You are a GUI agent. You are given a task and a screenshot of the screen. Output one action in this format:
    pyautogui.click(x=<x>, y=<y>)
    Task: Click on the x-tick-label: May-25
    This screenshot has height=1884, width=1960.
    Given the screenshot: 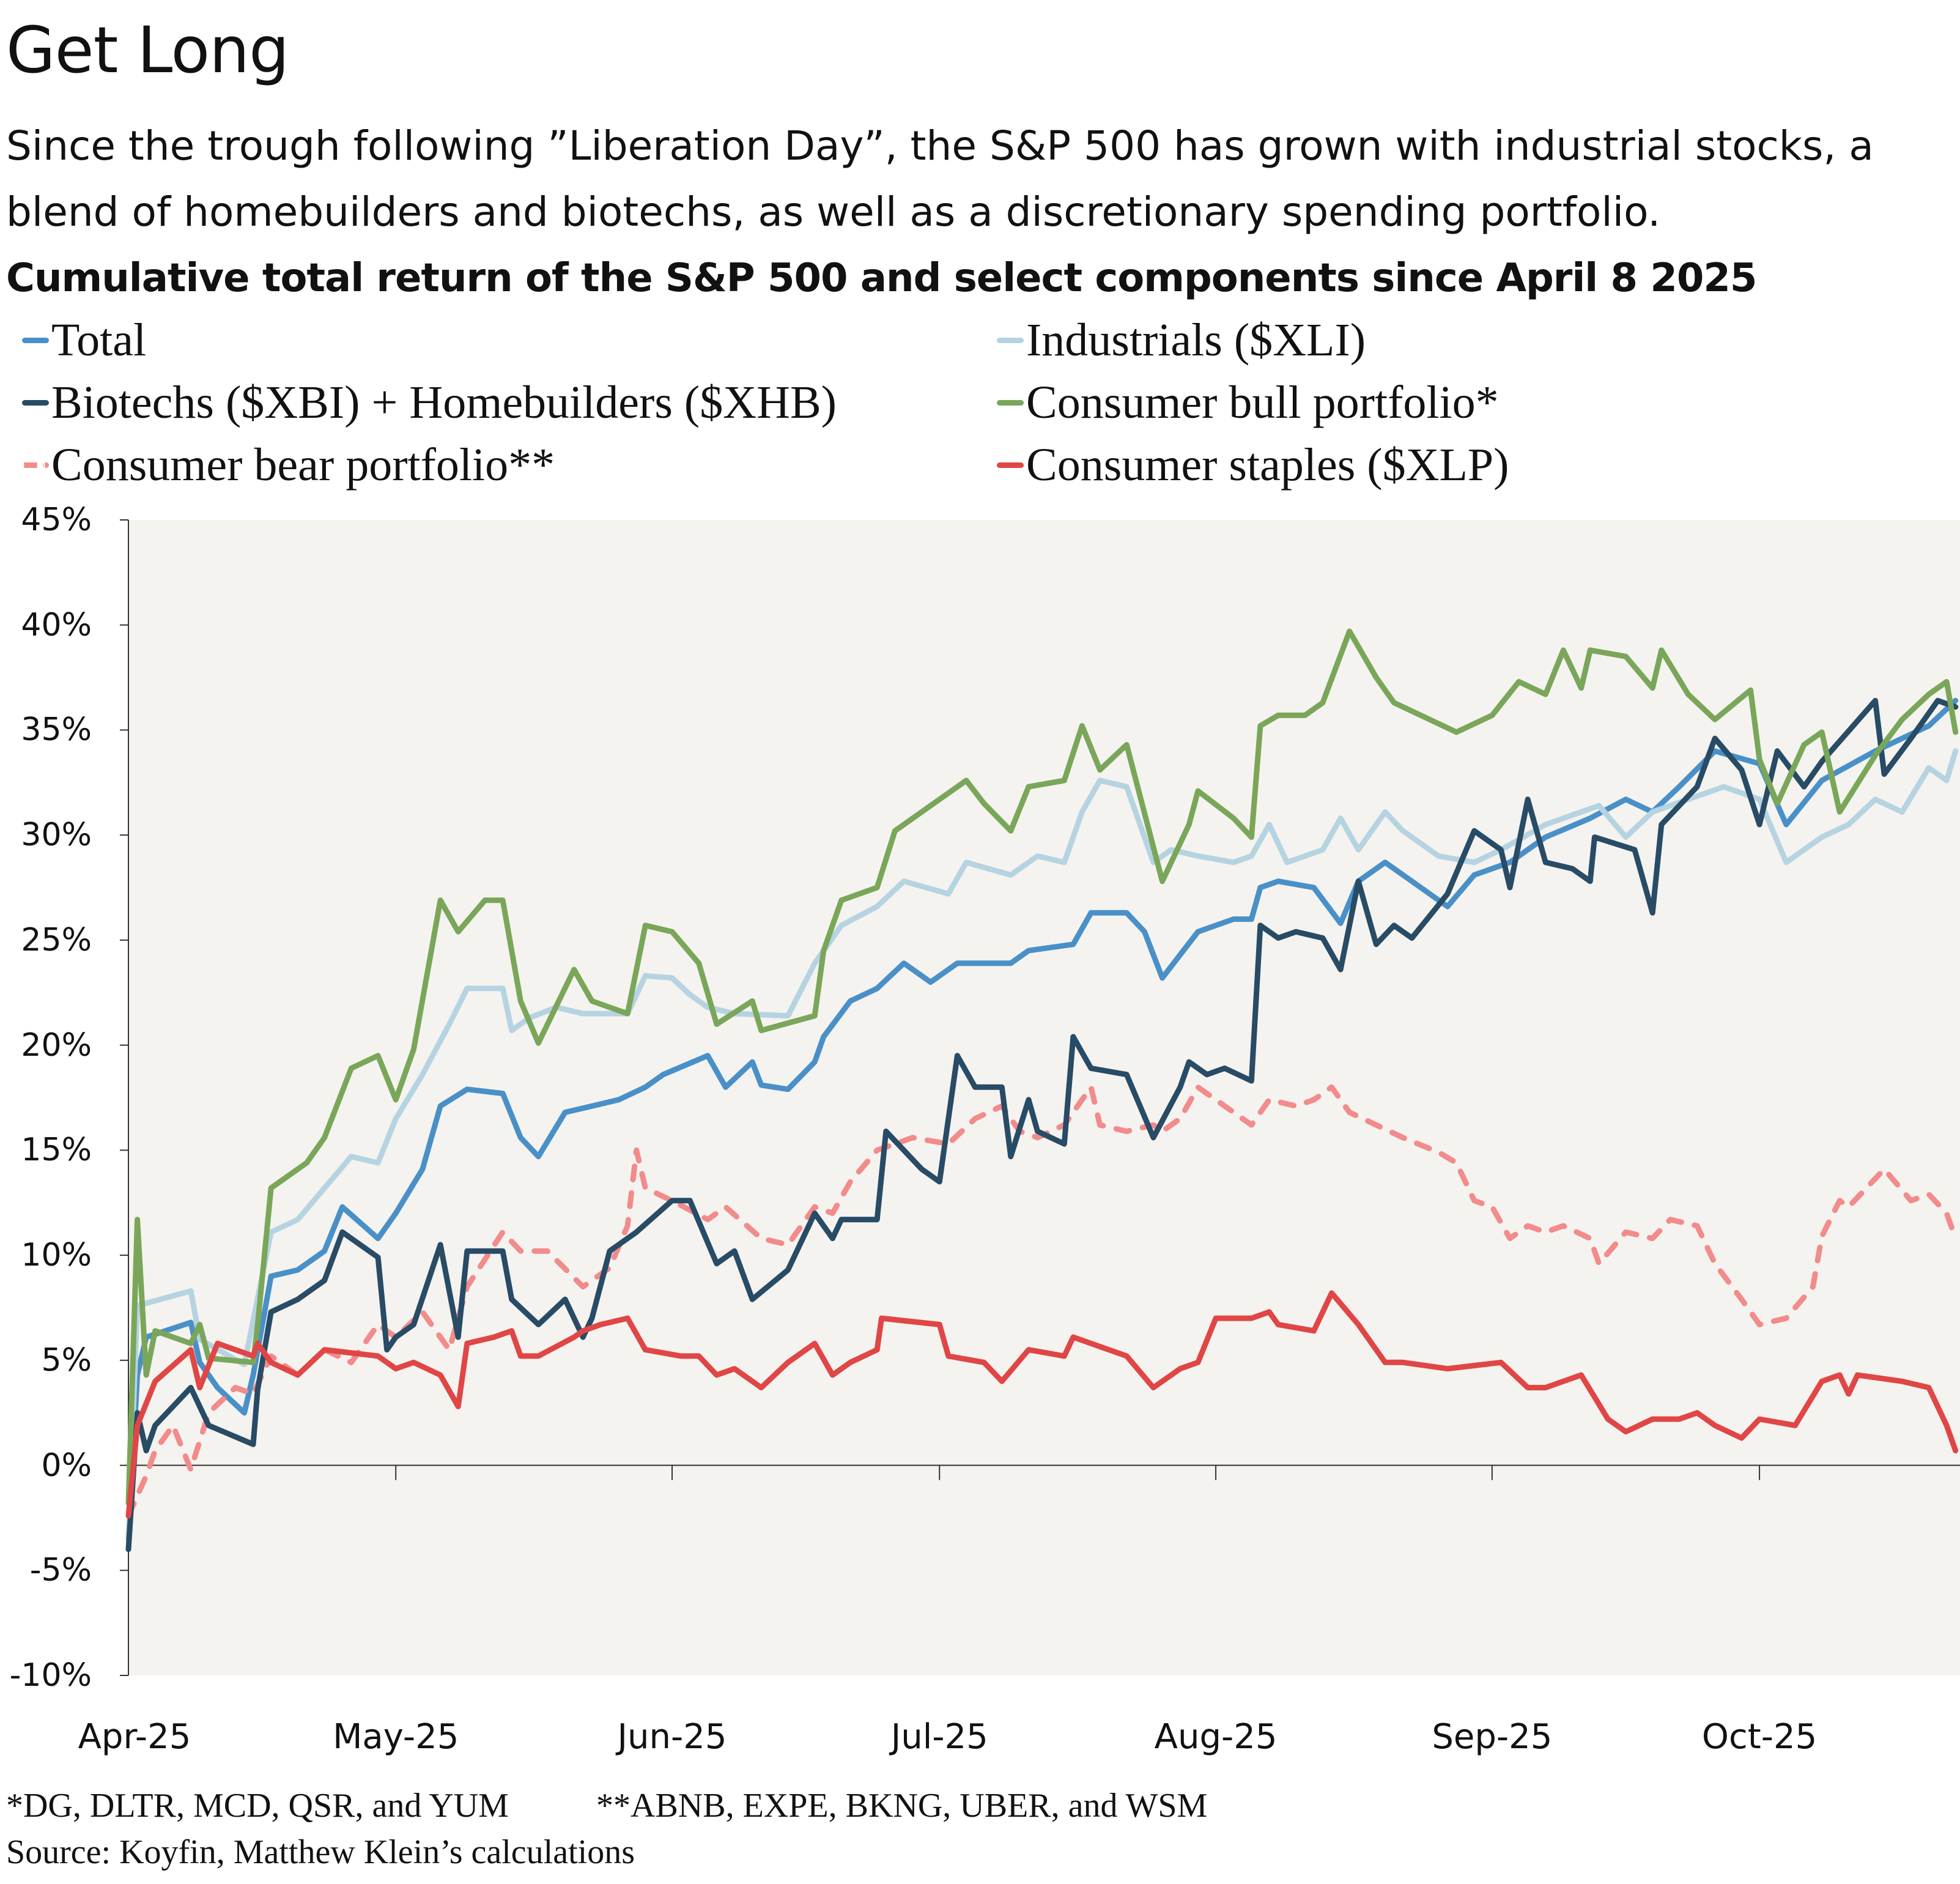 What is the action you would take?
    pyautogui.click(x=396, y=1737)
    